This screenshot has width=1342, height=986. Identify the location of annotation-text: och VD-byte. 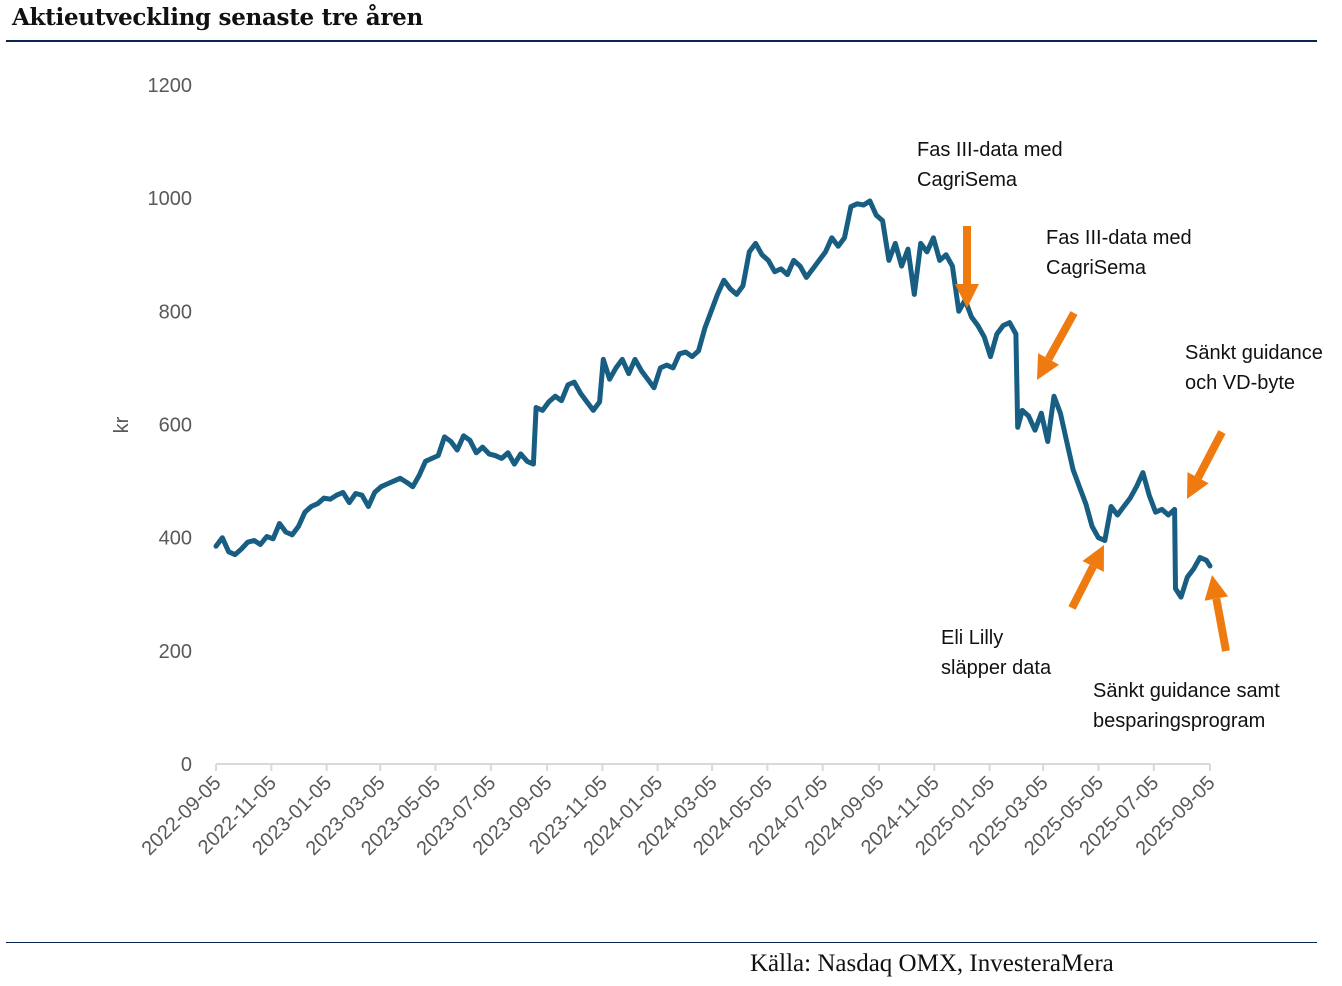
(1240, 383).